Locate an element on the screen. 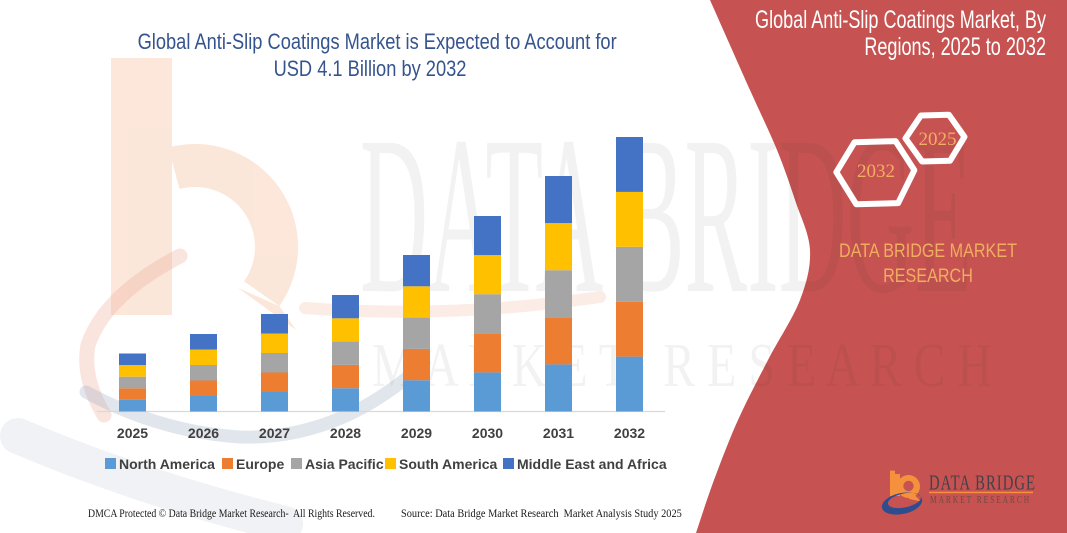 The width and height of the screenshot is (1067, 533). svg-text: DATA BRIDGE is located at coordinates (982, 482).